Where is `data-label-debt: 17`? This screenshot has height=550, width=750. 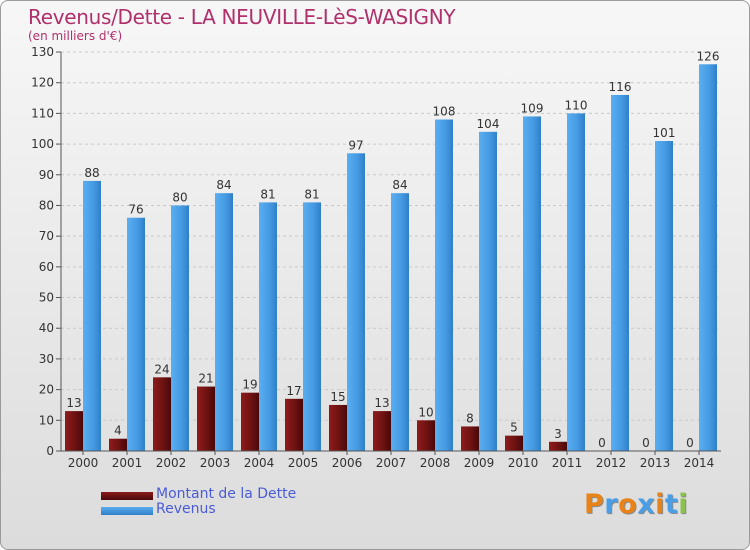 data-label-debt: 17 is located at coordinates (293, 391).